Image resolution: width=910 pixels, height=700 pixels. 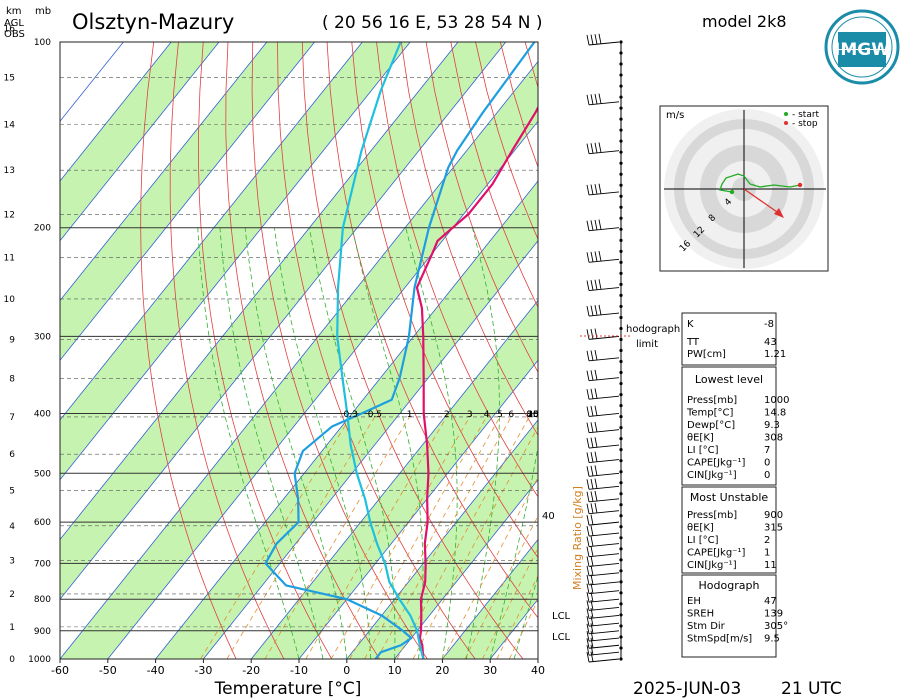 What do you see at coordinates (12, 418) in the screenshot?
I see `height-tick-7: 7` at bounding box center [12, 418].